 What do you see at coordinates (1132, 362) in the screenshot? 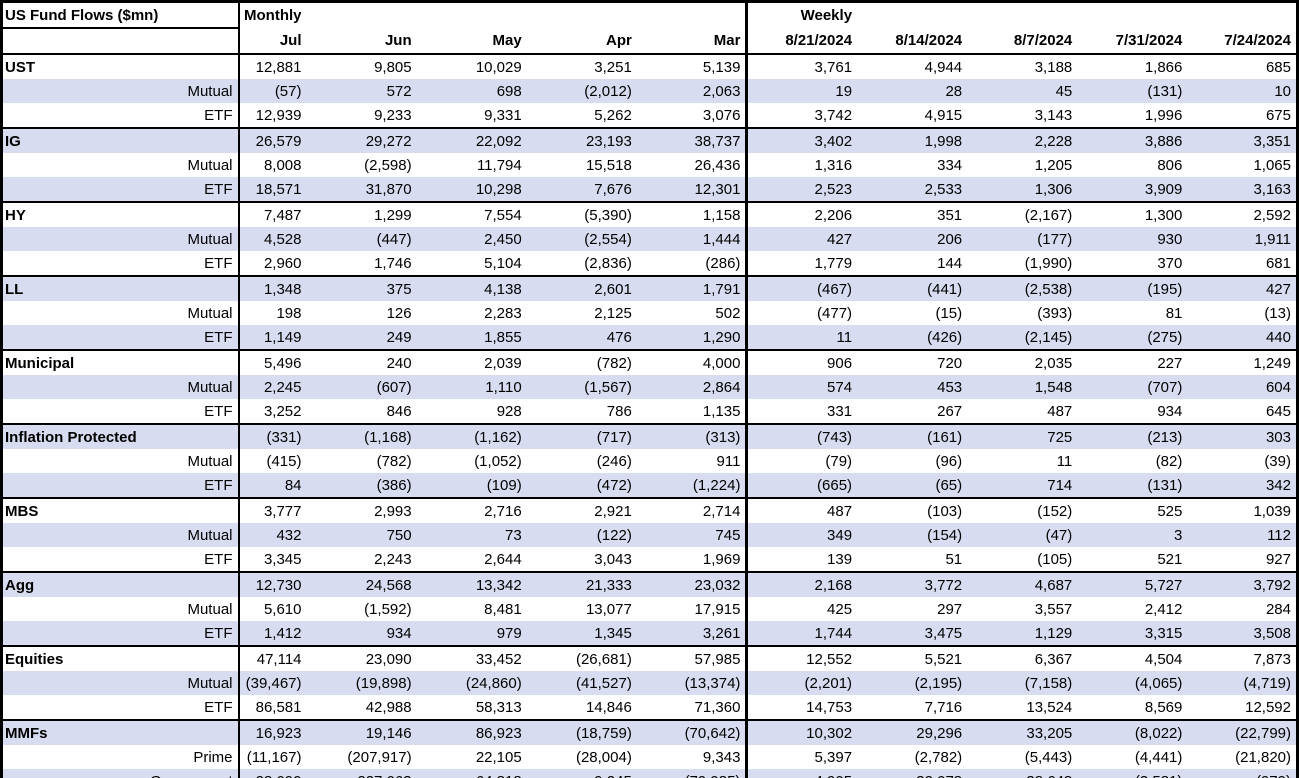
I see `value-cell: 227` at bounding box center [1132, 362].